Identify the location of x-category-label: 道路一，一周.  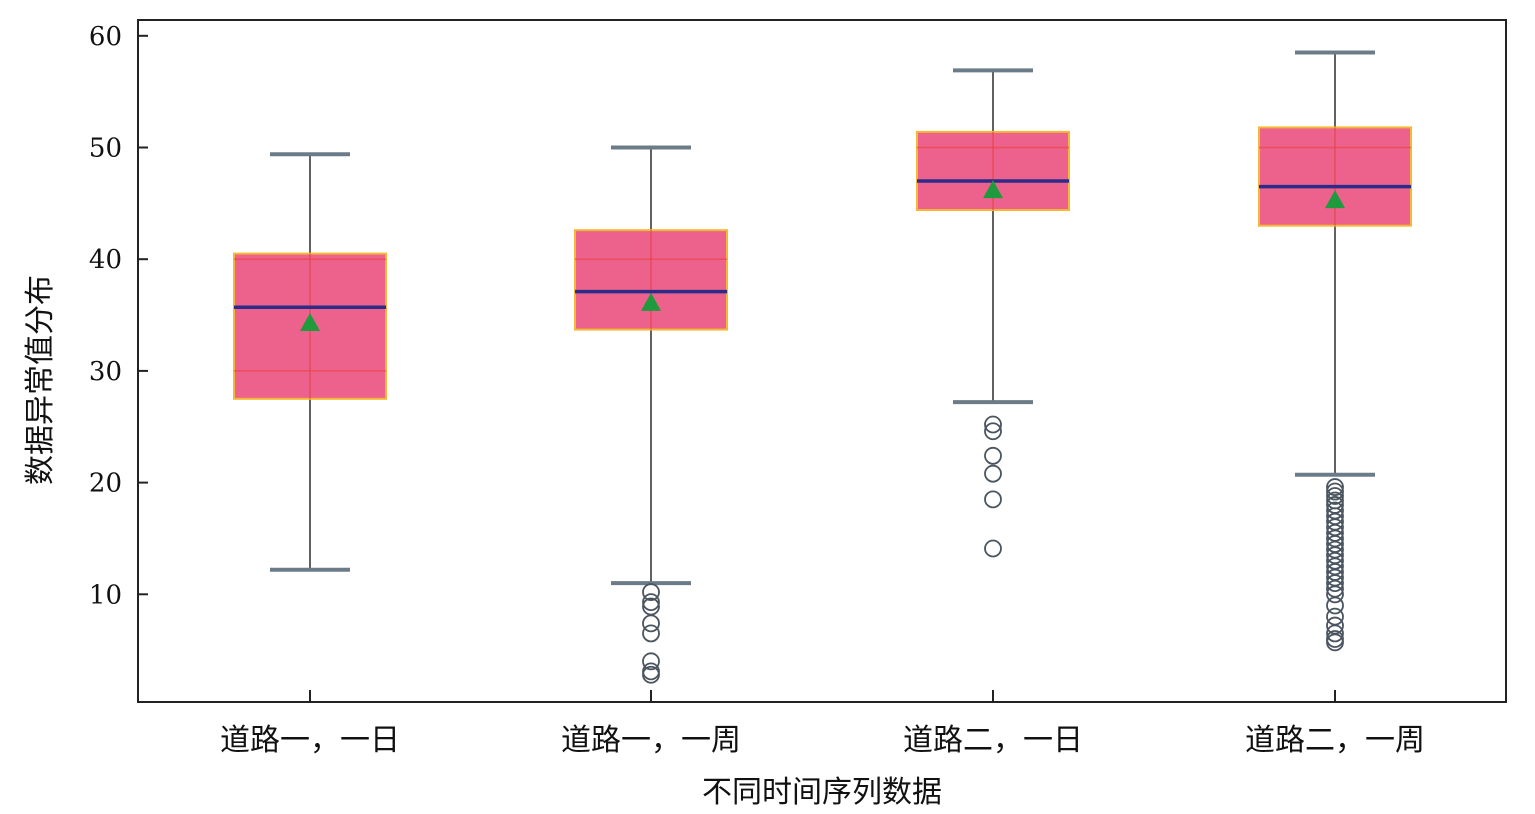
(651, 740).